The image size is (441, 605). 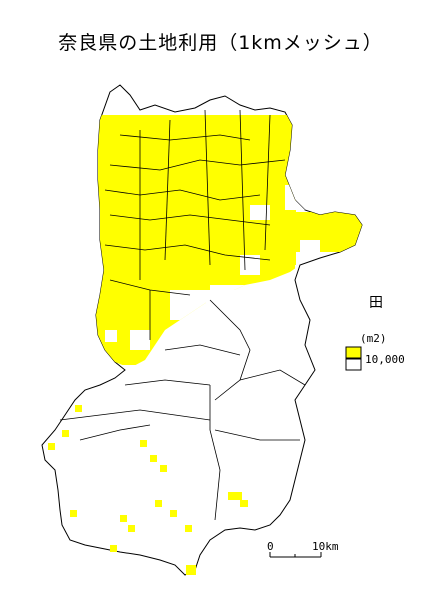 I want to click on scale-end-label: 10km, so click(x=325, y=546).